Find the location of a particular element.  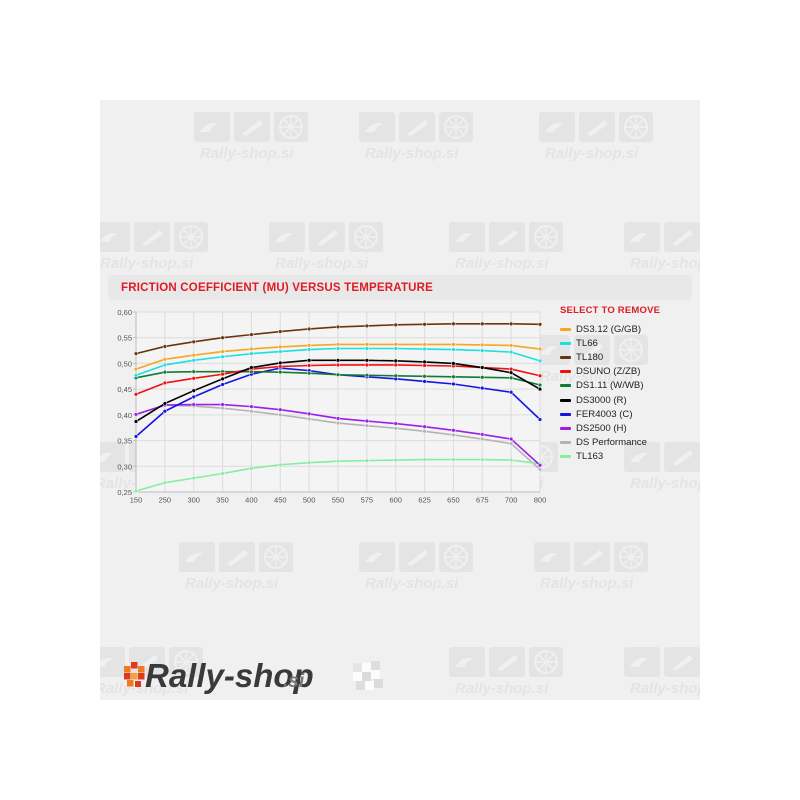

legend-item-6: FER4003 (C) is located at coordinates (630, 414).